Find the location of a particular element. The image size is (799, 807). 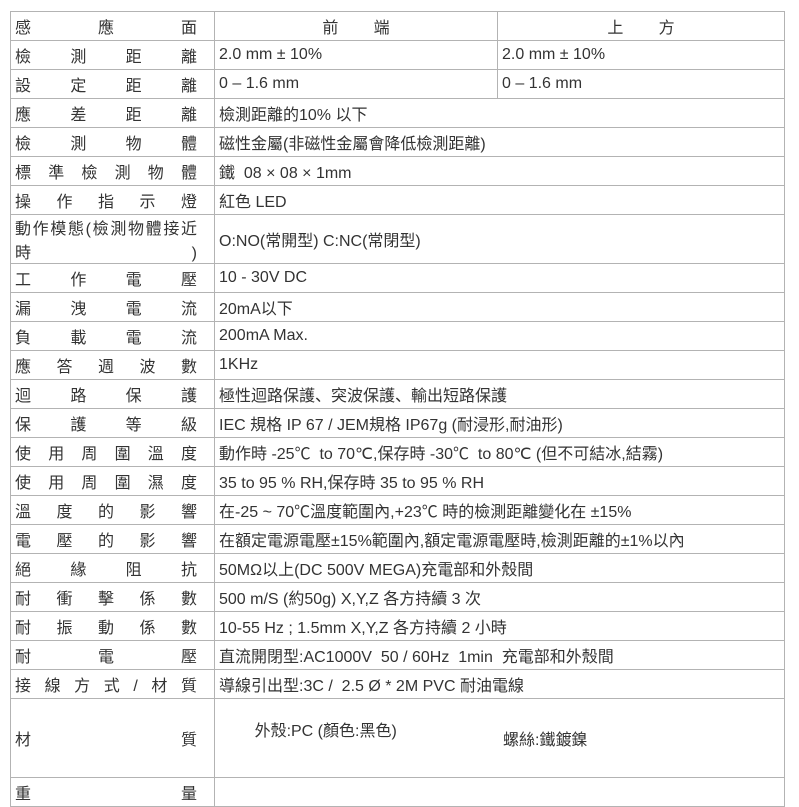

table-row: 漏洩電流 20mA以下 is located at coordinates (397, 307).